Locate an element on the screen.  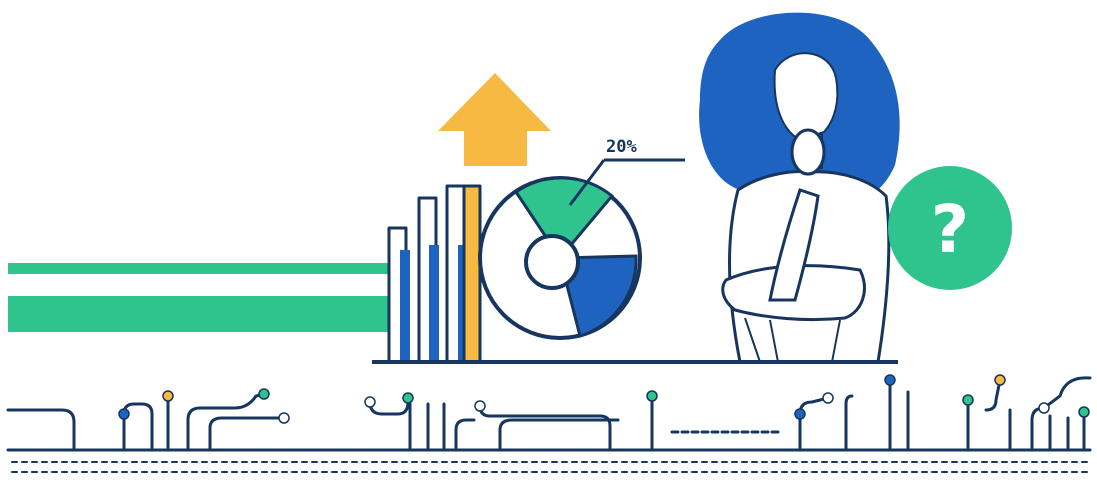
pie-chart-icon: 20% is located at coordinates (581, 238).